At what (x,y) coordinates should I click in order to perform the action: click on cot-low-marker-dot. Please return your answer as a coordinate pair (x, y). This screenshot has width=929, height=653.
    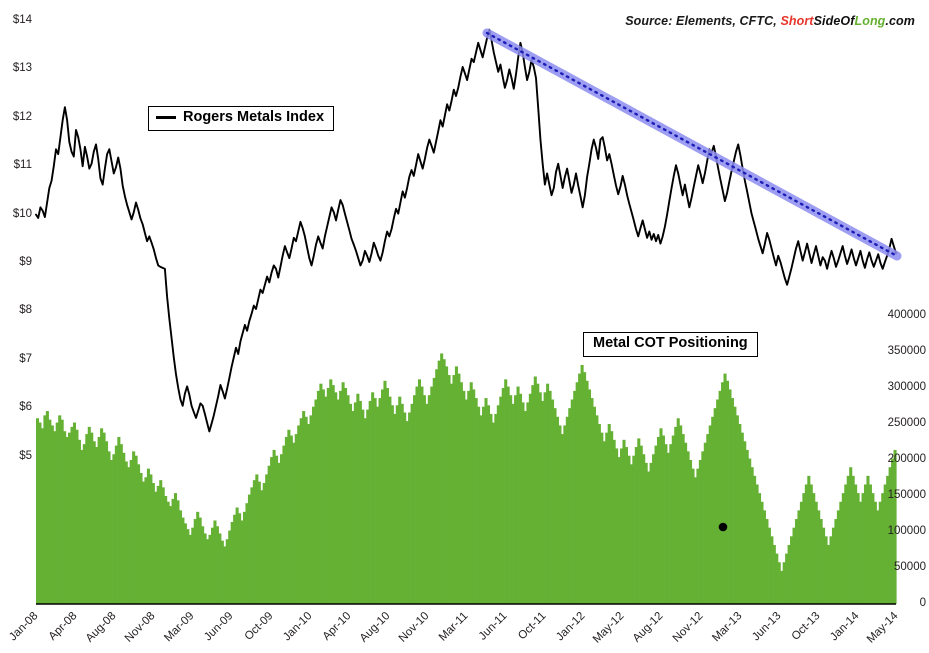
    Looking at the image, I should click on (723, 527).